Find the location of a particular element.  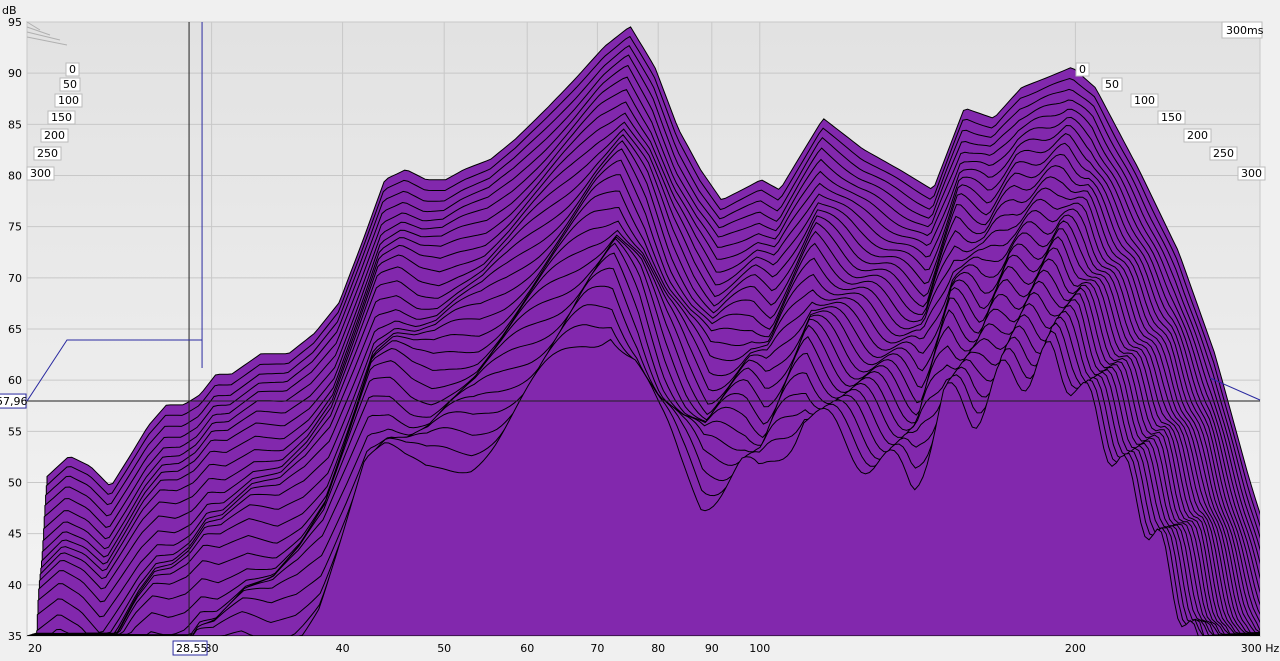

time-tick-right: 300 is located at coordinates (1251, 173).